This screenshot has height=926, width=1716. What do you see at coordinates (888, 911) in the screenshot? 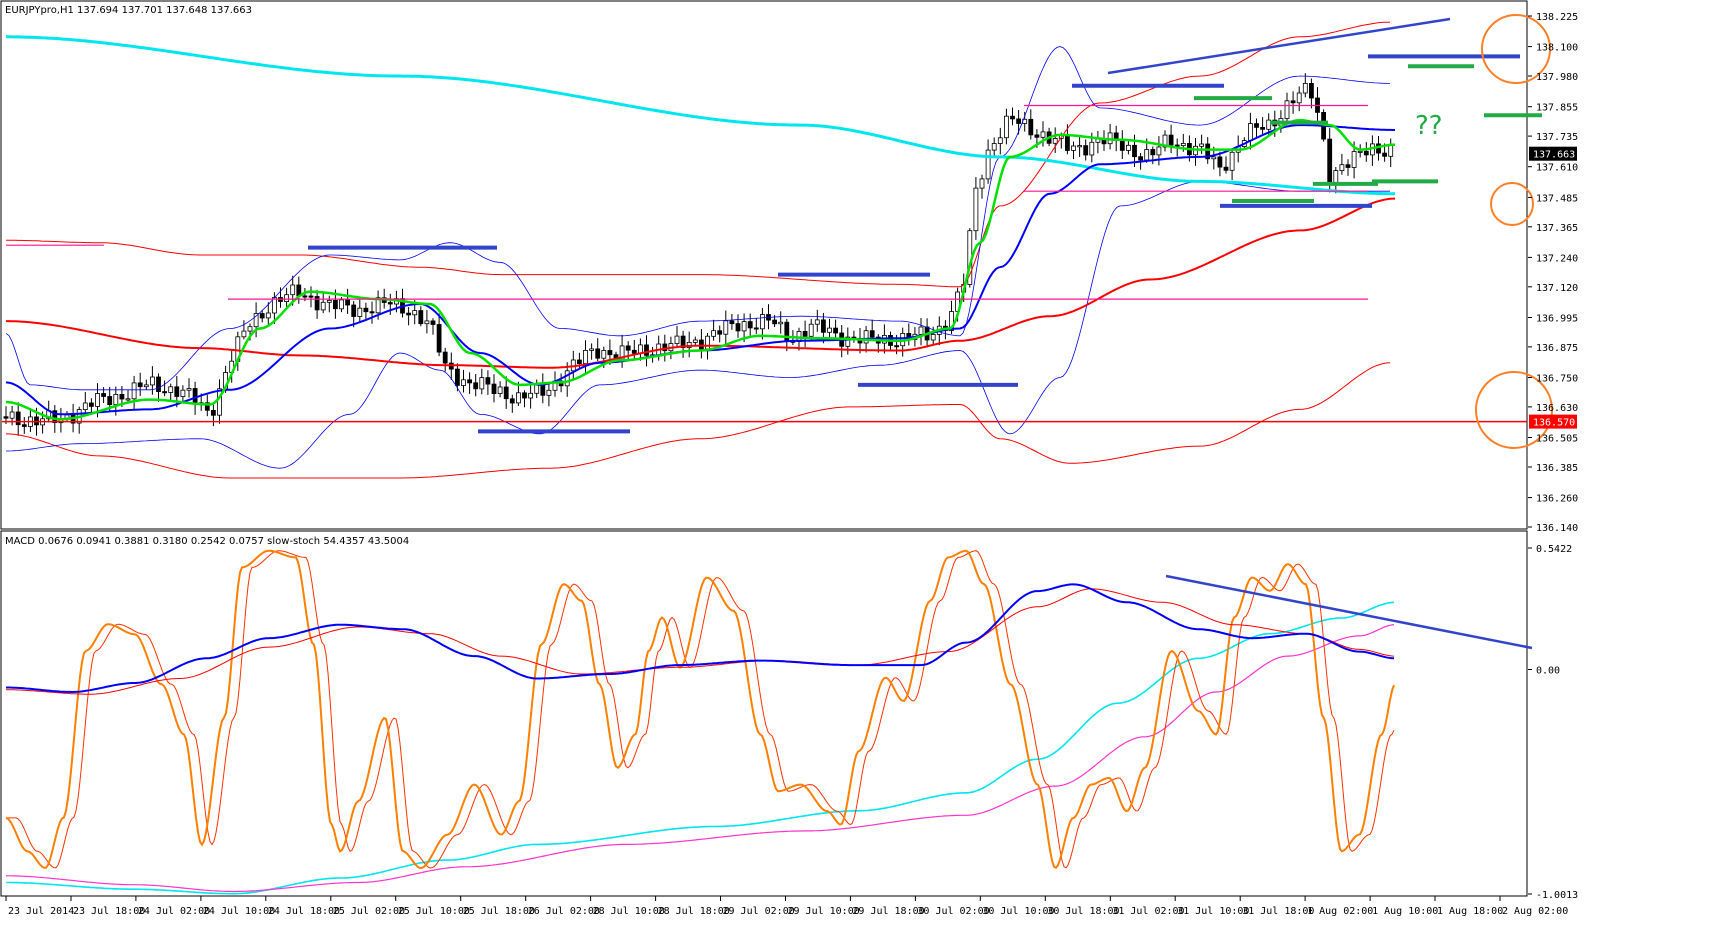
I see `x-tick-label: 29 Jul 18:00` at bounding box center [888, 911].